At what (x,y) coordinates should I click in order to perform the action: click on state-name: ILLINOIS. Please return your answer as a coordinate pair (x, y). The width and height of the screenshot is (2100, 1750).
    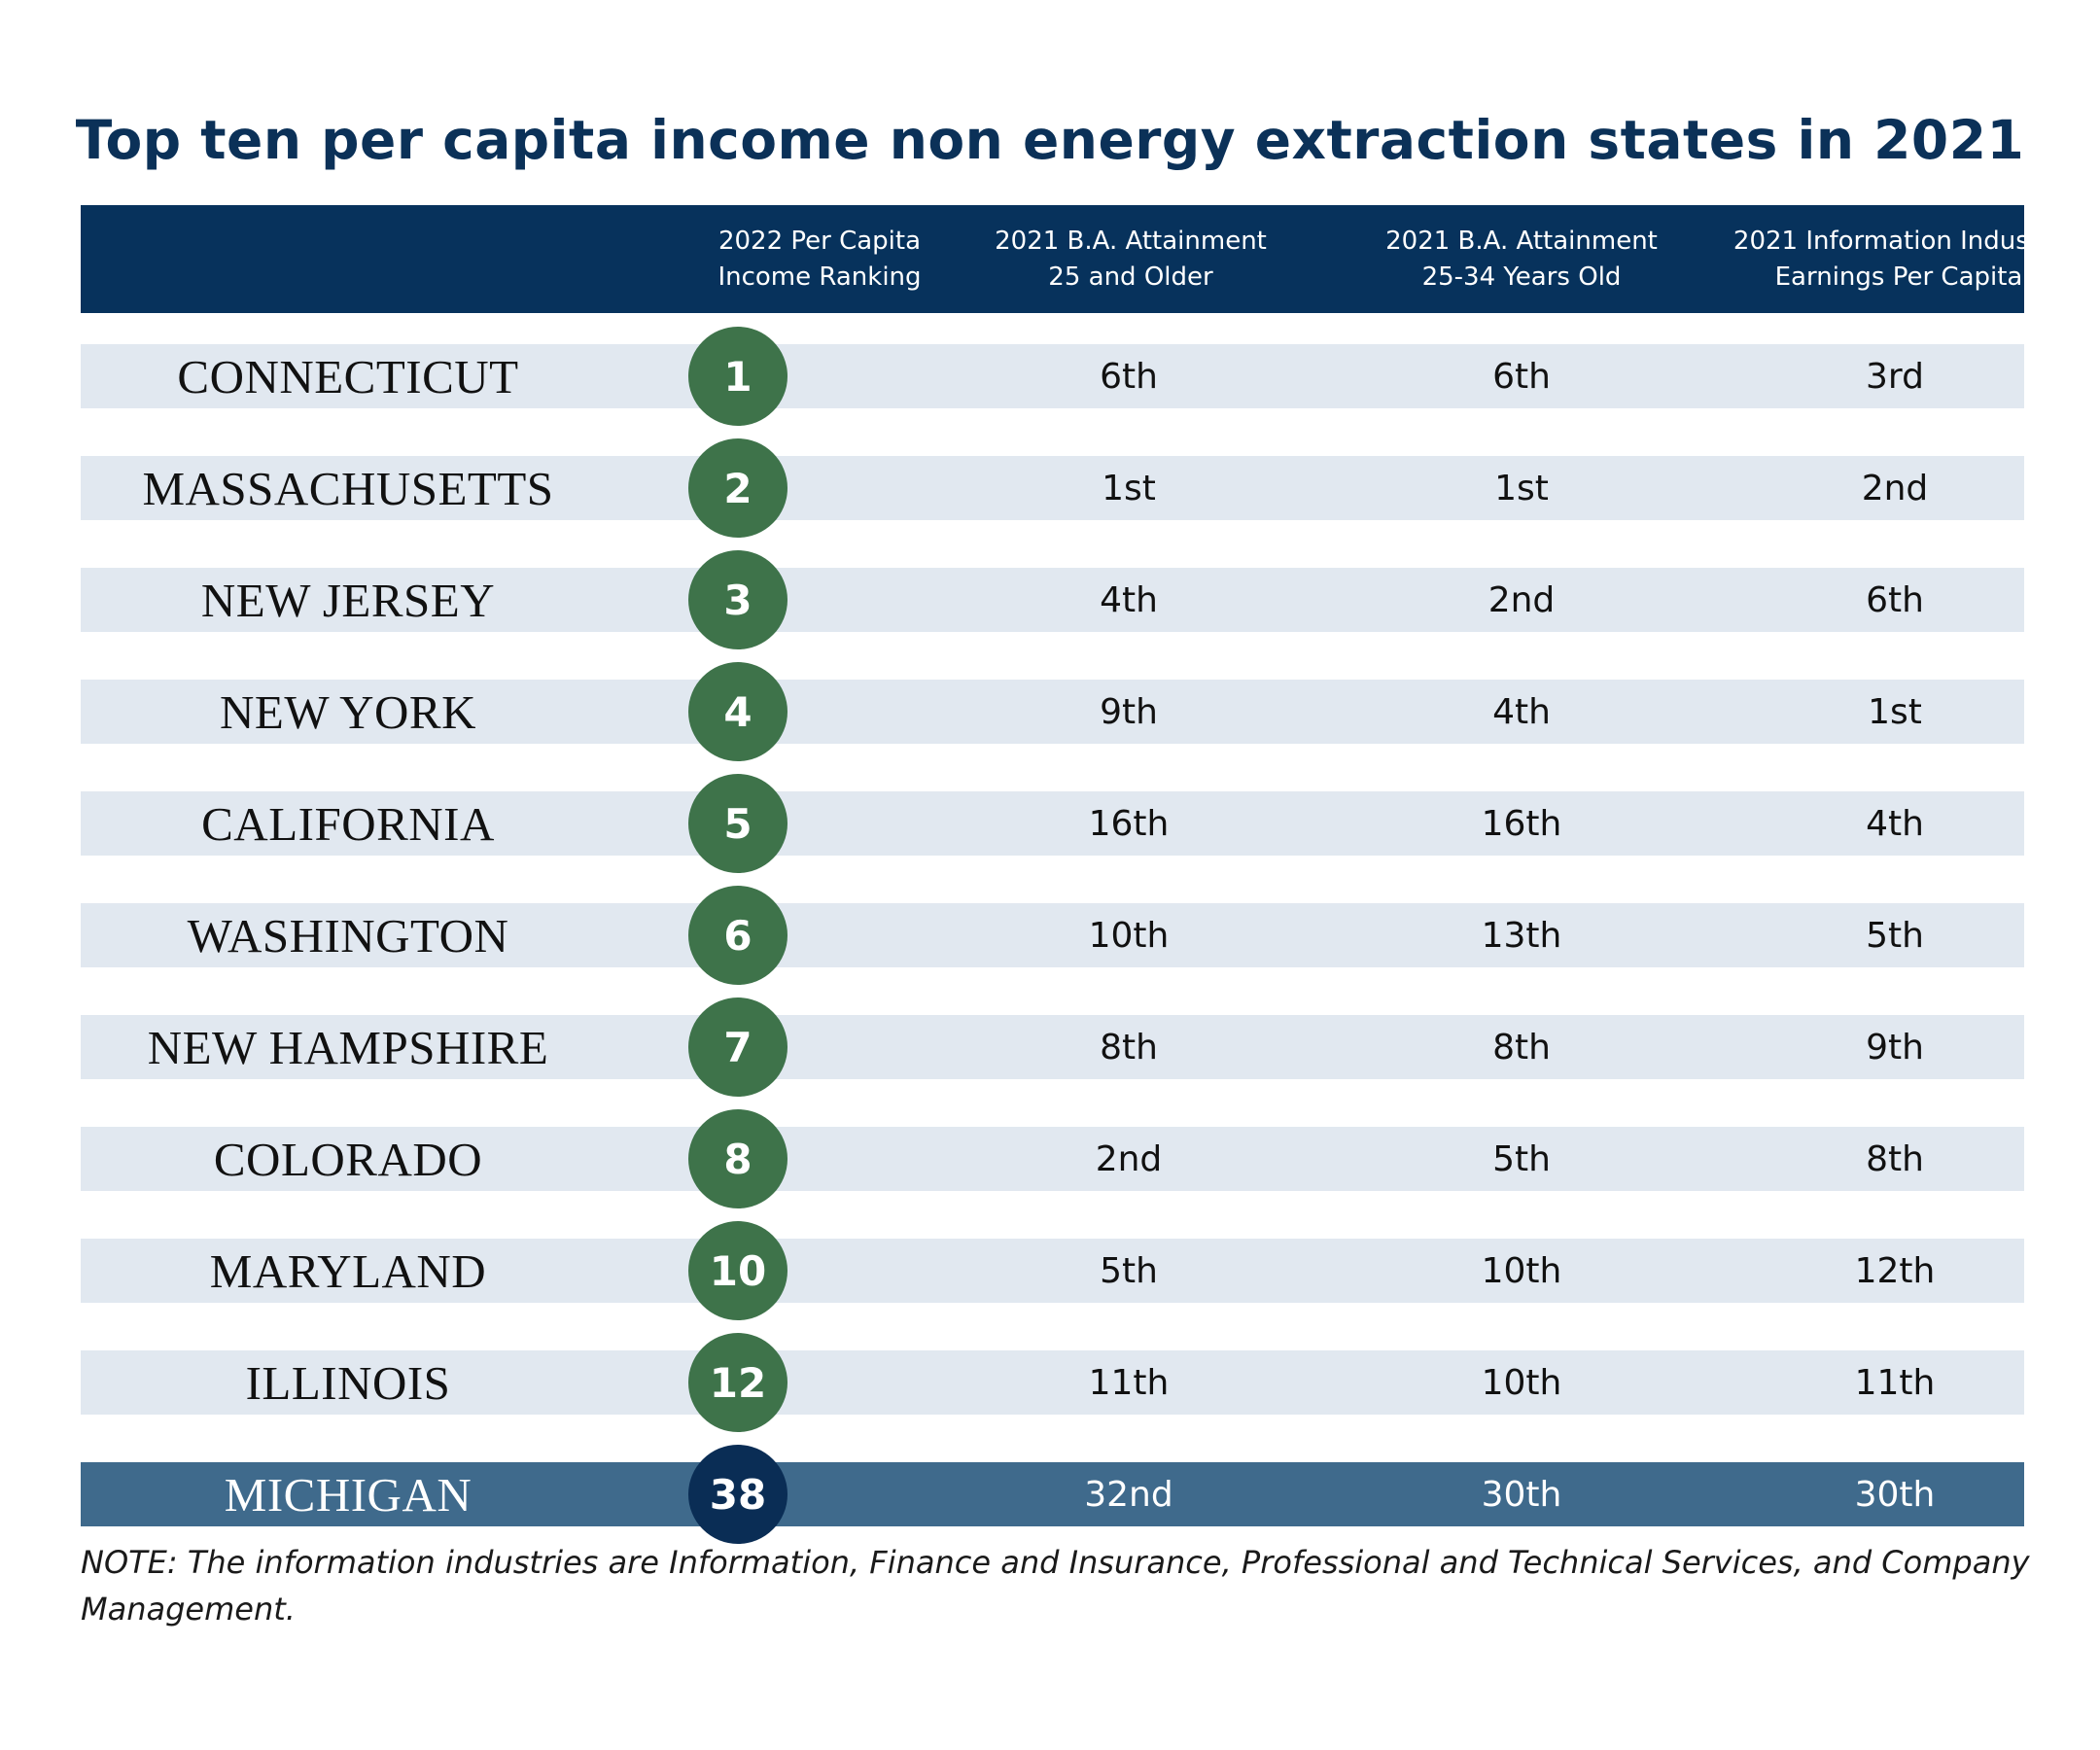
    Looking at the image, I should click on (348, 1382).